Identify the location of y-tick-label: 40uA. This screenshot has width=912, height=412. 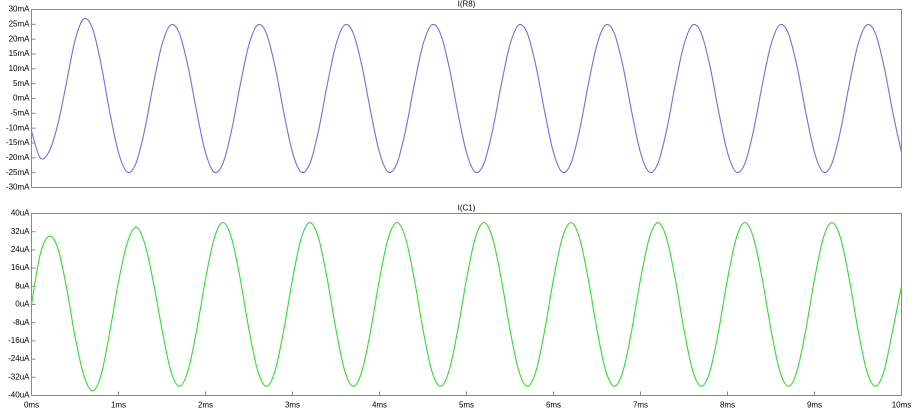
(20, 213).